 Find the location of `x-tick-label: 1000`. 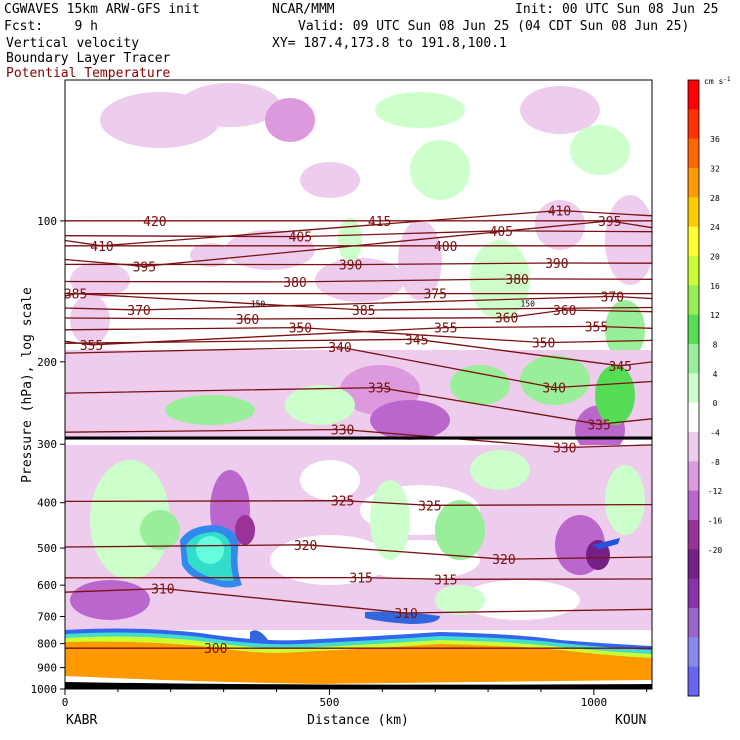

x-tick-label: 1000 is located at coordinates (594, 702).